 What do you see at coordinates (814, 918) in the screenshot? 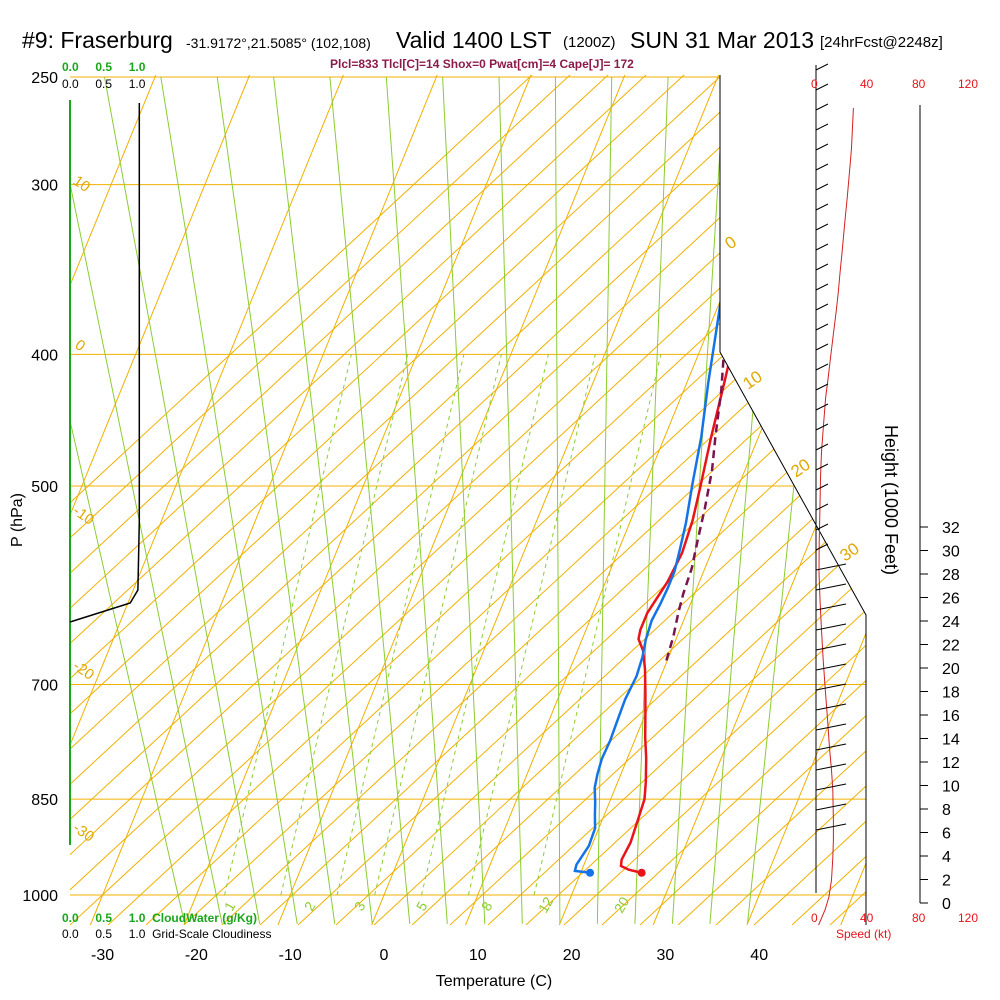
I see `speed-tick: 0` at bounding box center [814, 918].